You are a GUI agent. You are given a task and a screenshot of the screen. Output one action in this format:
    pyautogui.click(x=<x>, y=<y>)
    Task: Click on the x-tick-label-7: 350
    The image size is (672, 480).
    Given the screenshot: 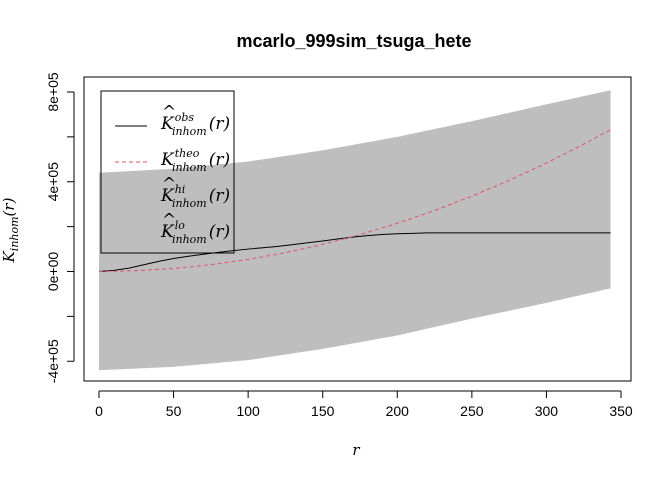 What is the action you would take?
    pyautogui.click(x=621, y=411)
    